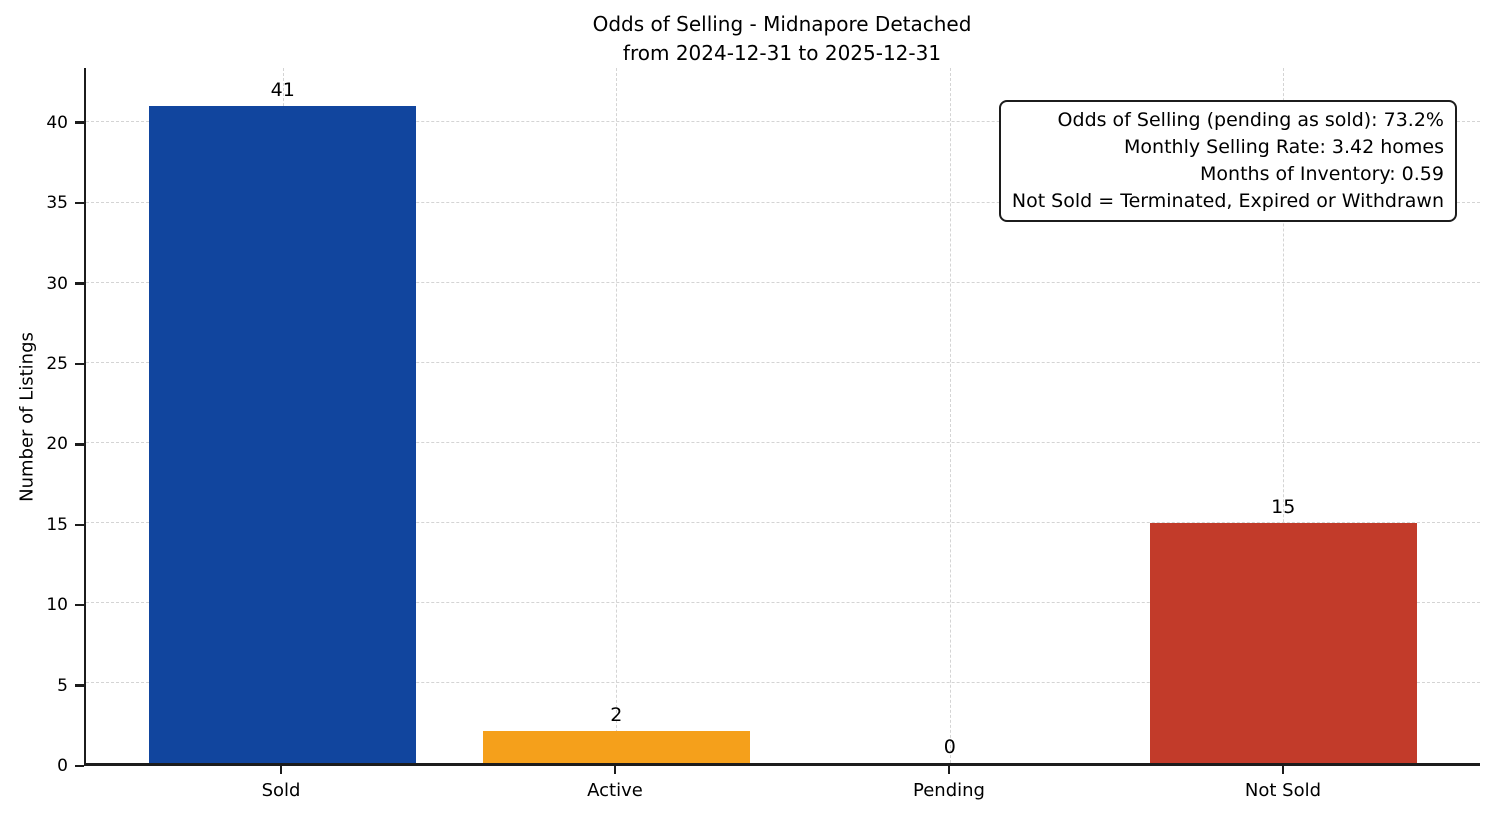 The width and height of the screenshot is (1494, 816). Describe the element at coordinates (1322, 174) in the screenshot. I see `annotation-line-3: Months of Inventory: 0.59` at that location.